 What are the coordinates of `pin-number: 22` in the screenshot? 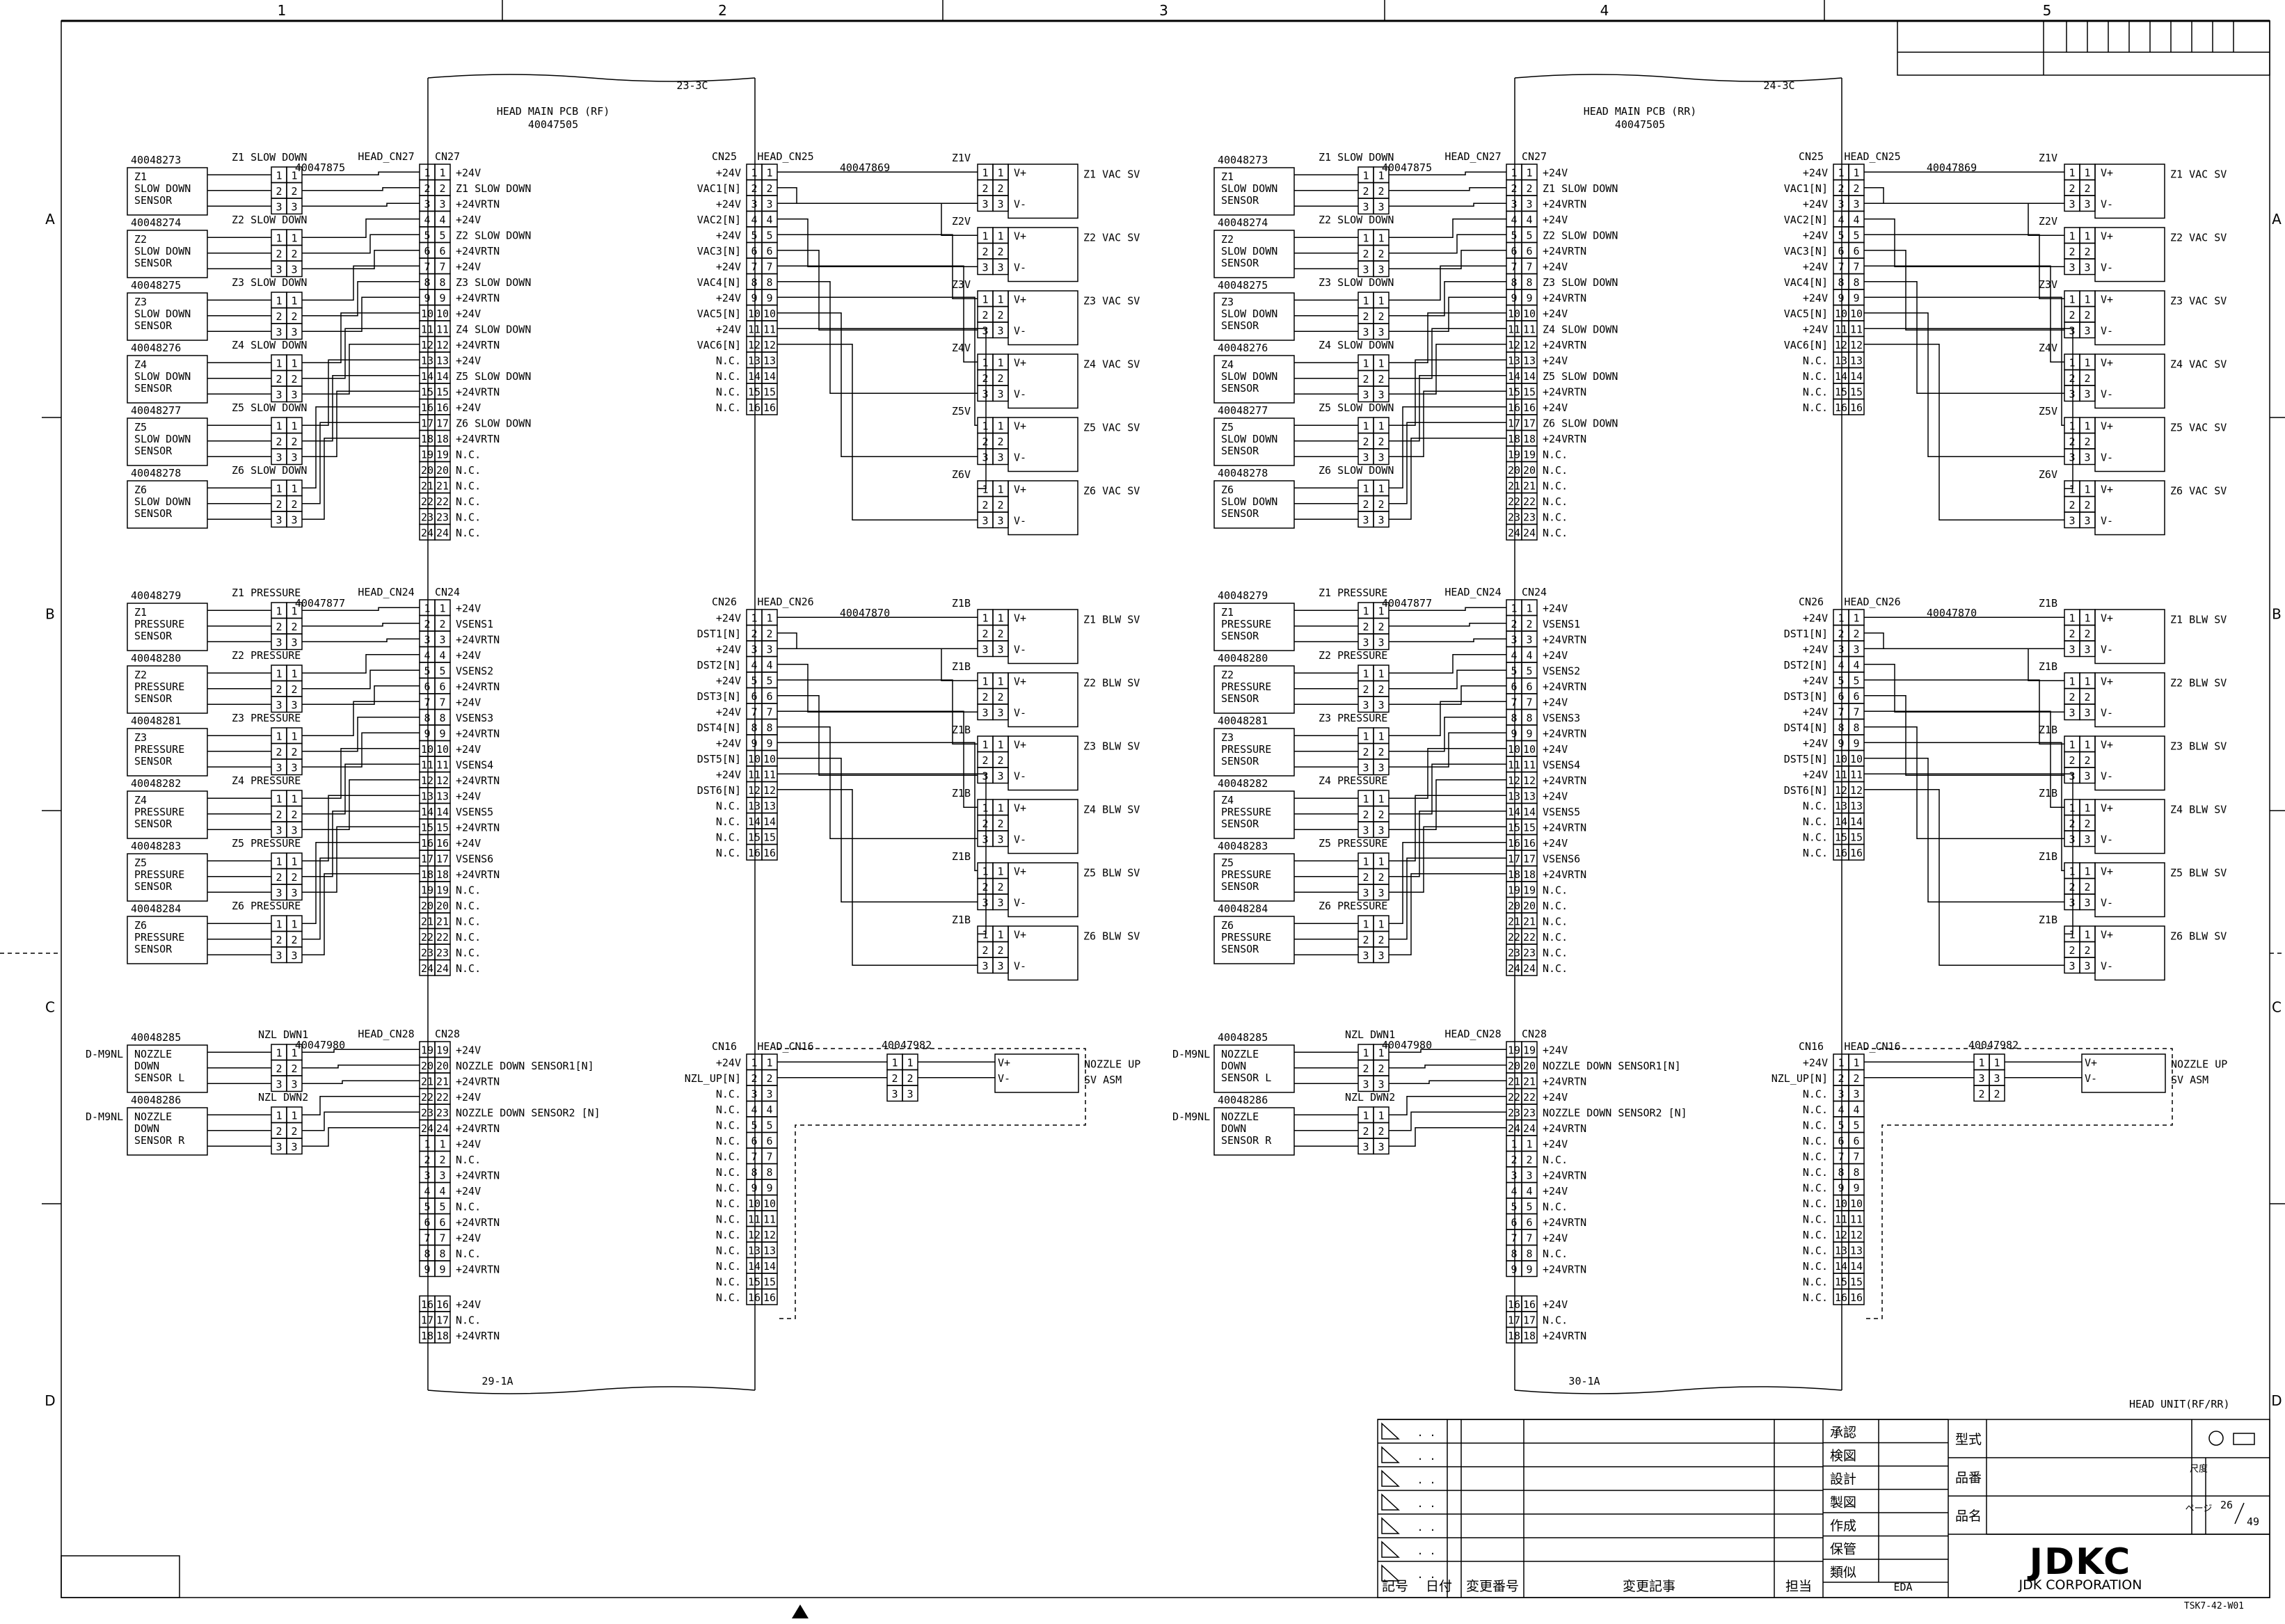 It's located at (1514, 501).